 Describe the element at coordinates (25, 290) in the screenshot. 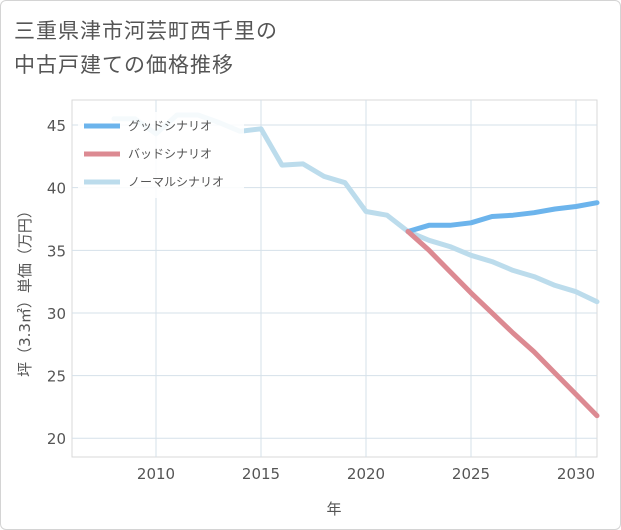

I see `y-axis-label: 坪（3.3㎡）単価（万円）` at that location.